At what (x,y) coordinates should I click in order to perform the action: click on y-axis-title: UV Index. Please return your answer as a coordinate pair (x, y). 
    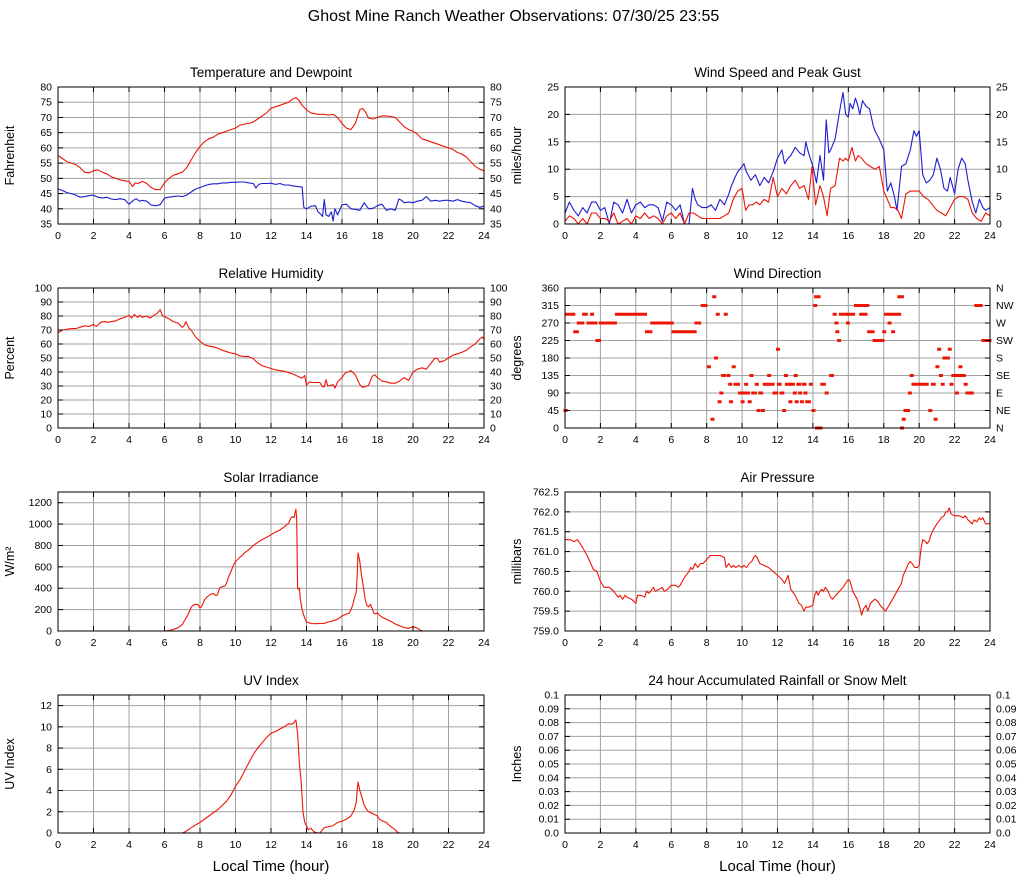
    Looking at the image, I should click on (10, 764).